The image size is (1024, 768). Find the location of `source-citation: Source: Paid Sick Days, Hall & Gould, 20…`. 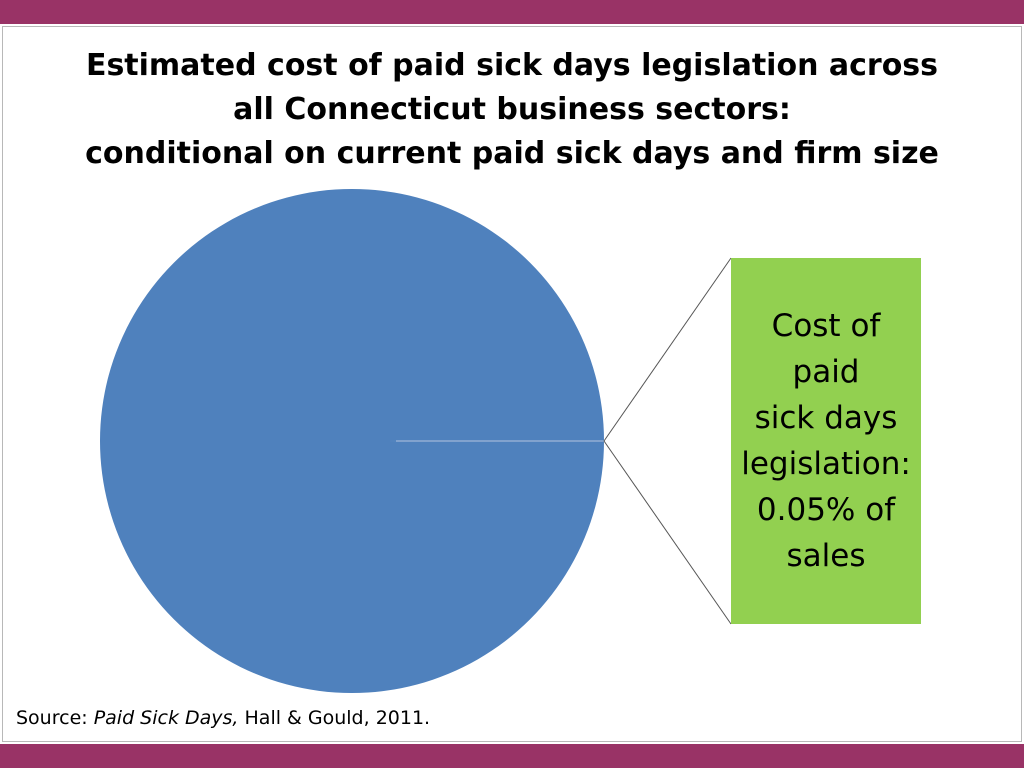

source-citation: Source: Paid Sick Days, Hall & Gould, 20… is located at coordinates (223, 718).